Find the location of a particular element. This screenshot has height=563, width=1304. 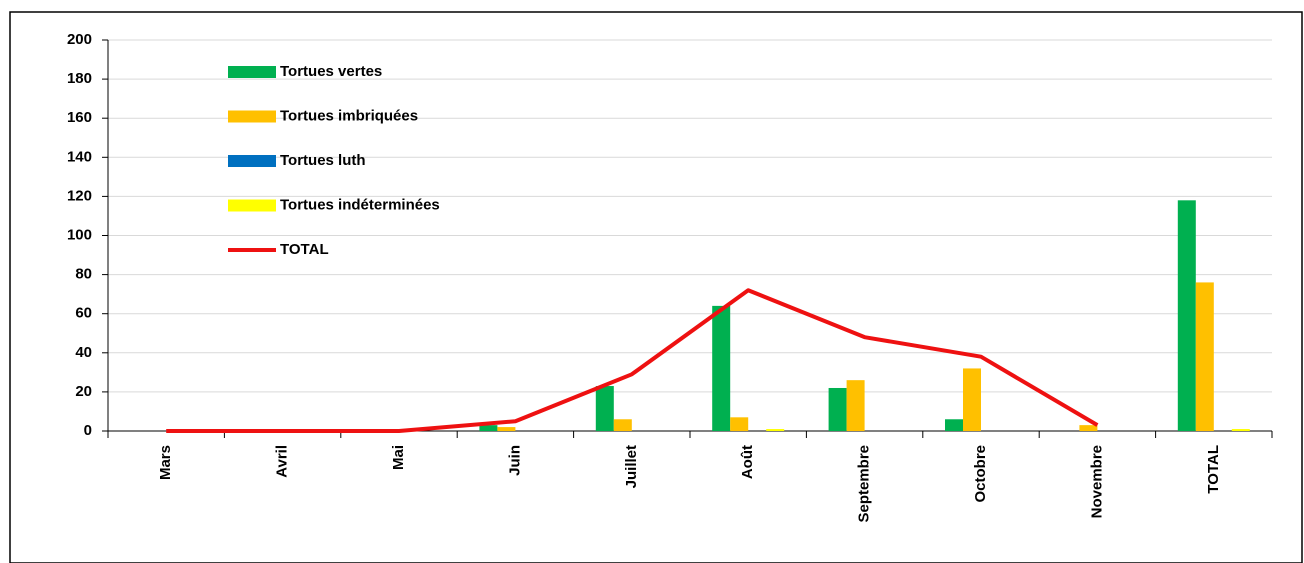

y-tick-label: 140 is located at coordinates (79, 156).